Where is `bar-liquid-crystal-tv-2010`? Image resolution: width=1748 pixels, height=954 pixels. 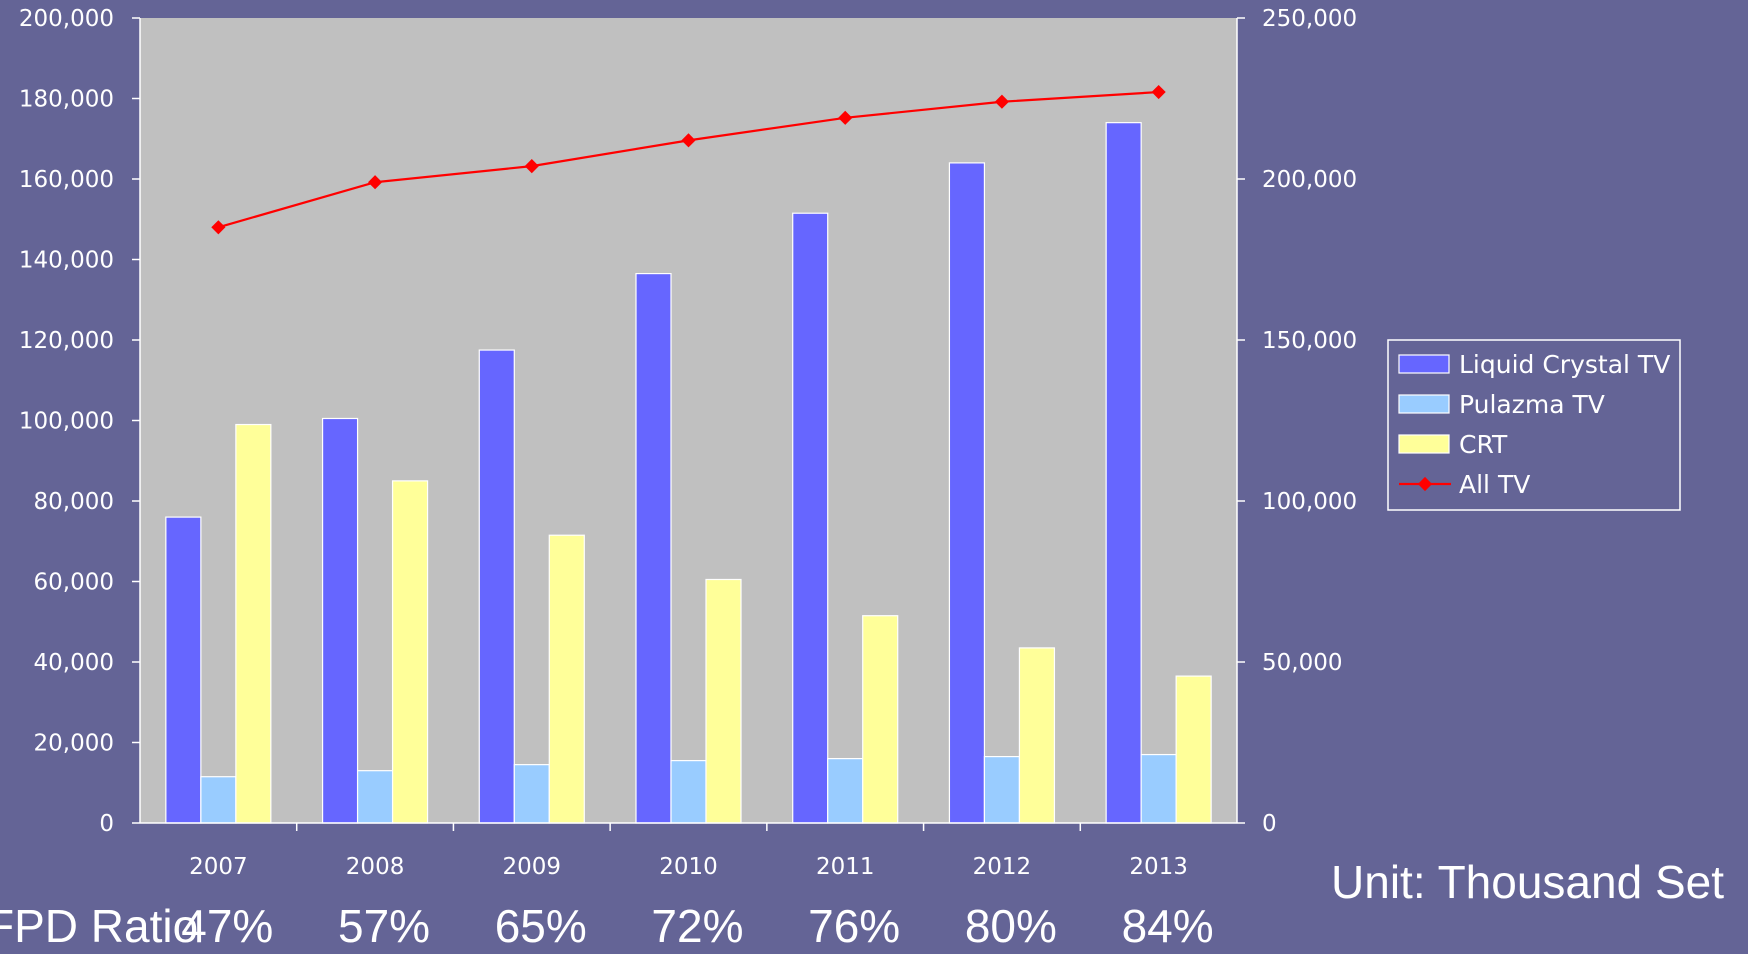 bar-liquid-crystal-tv-2010 is located at coordinates (653, 548).